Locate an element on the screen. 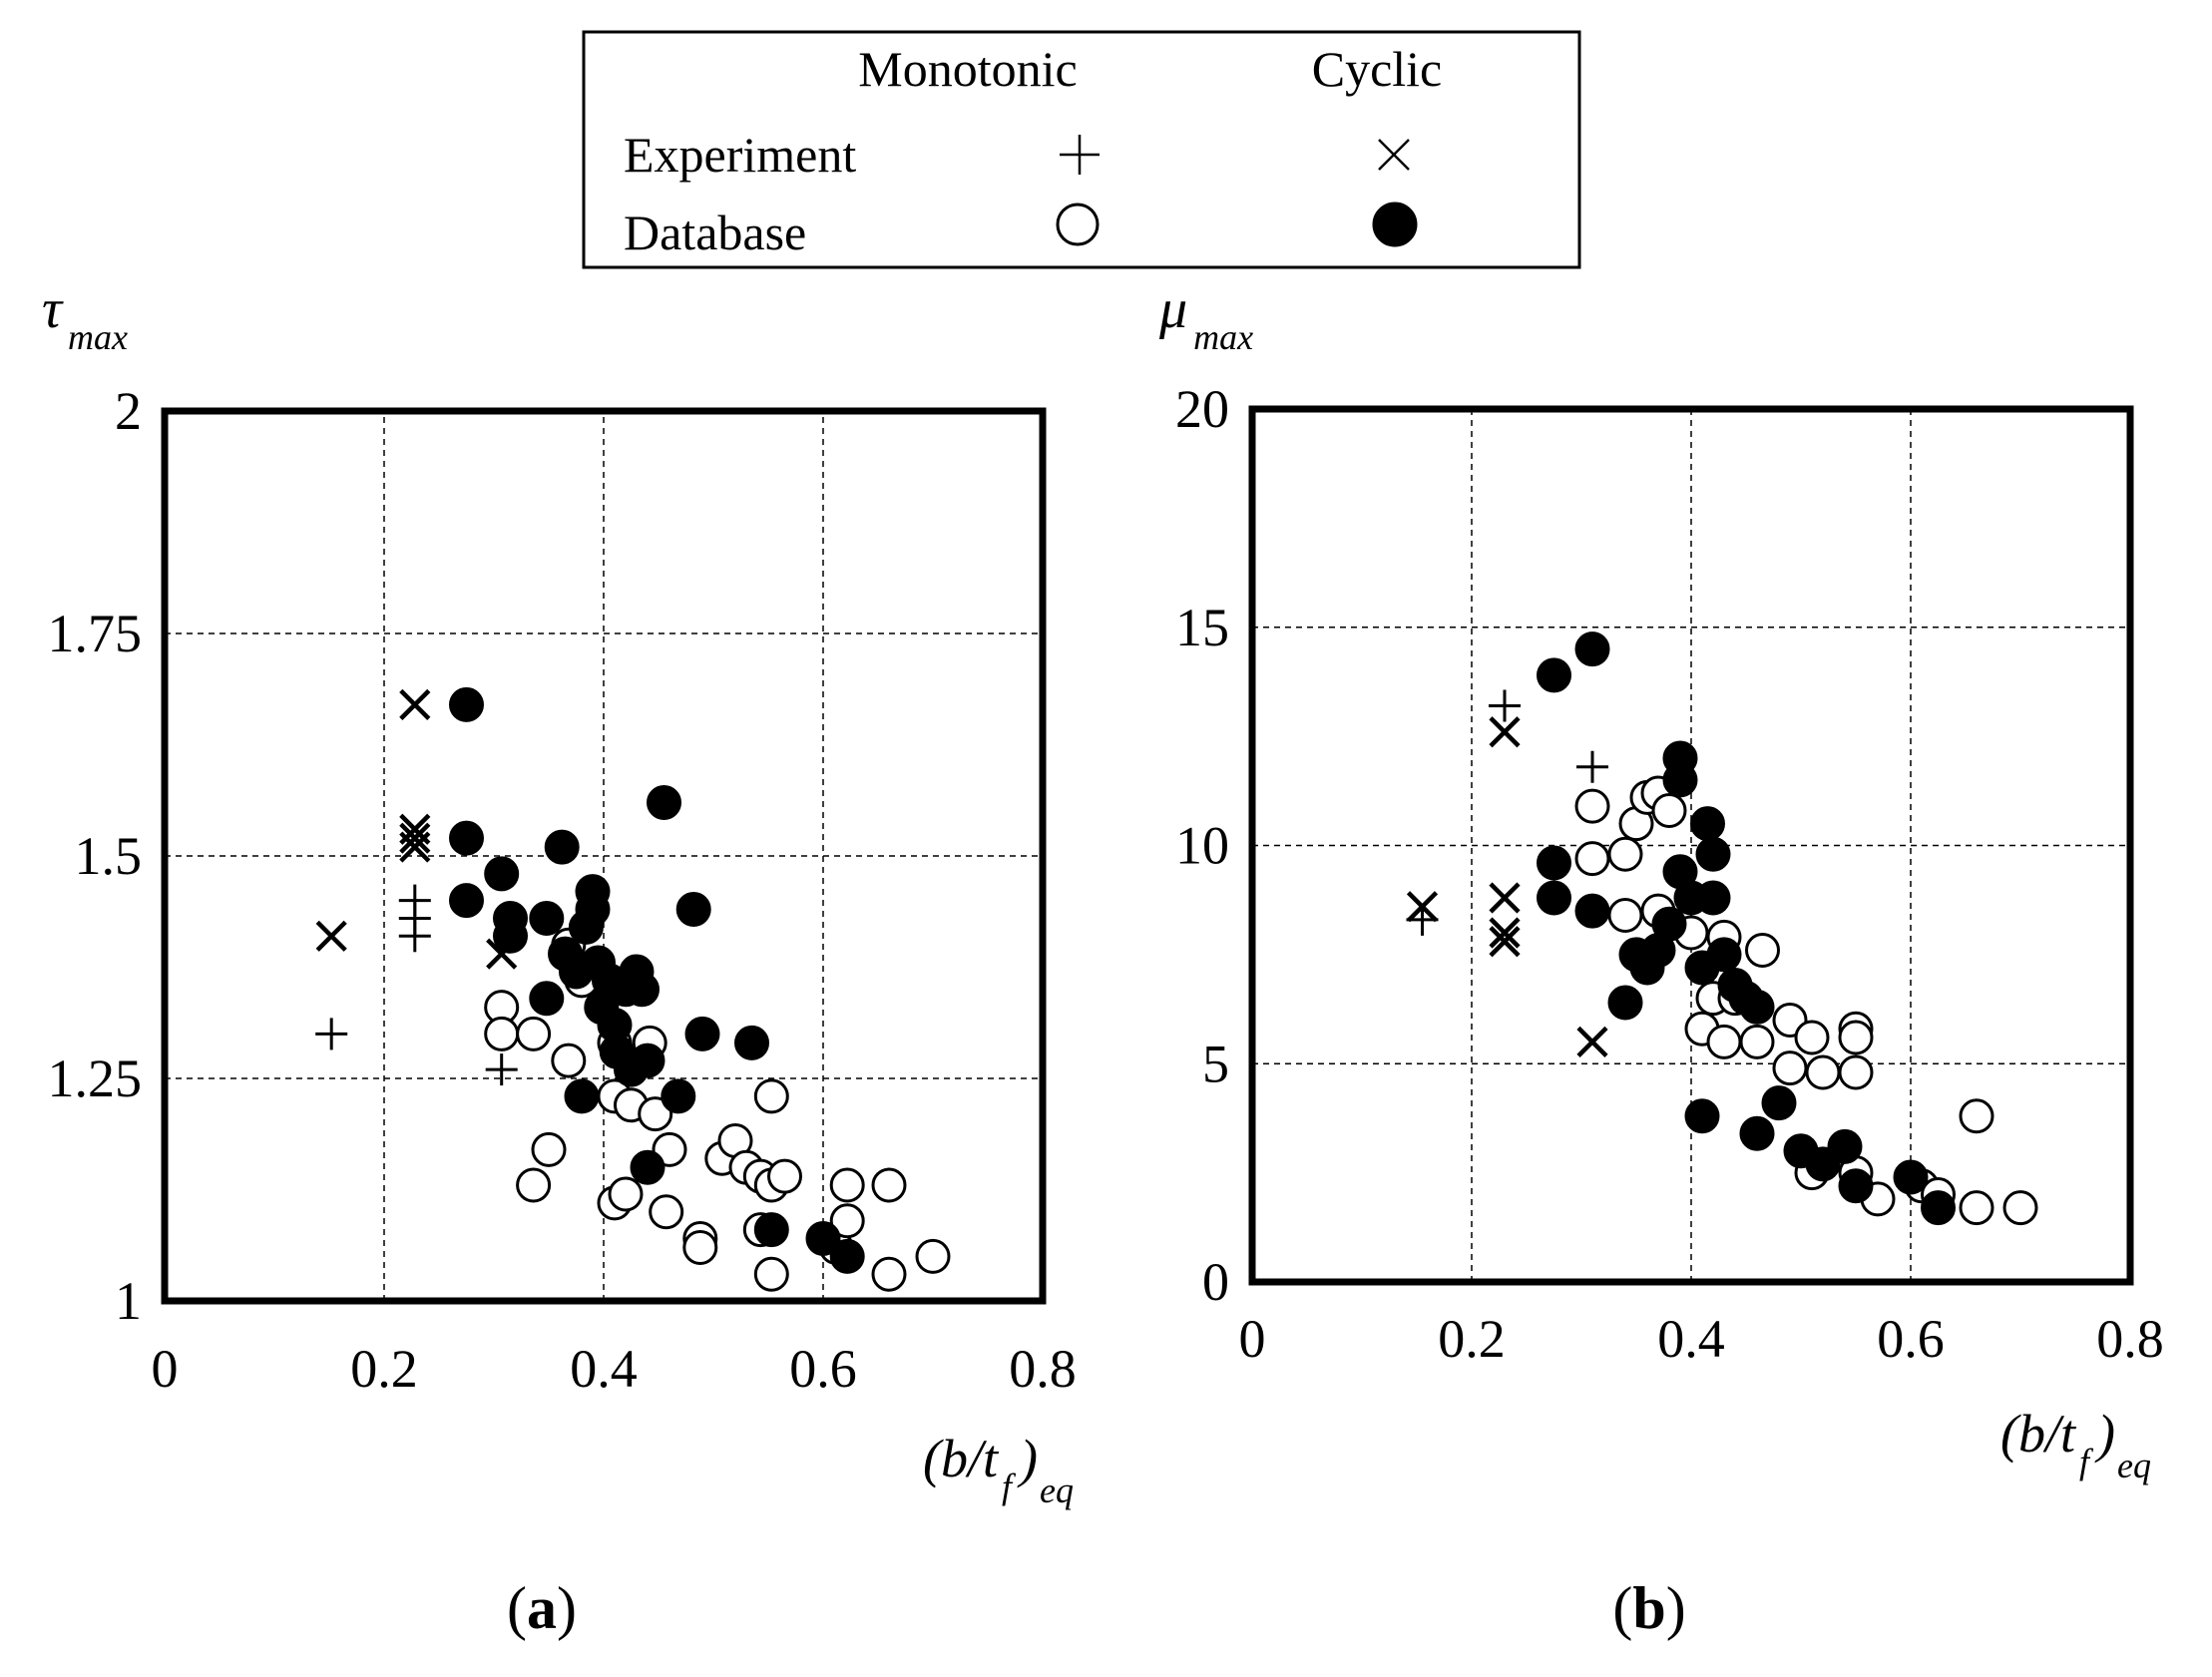 The image size is (2212, 1677). panel-b-ytick-label: 20 is located at coordinates (1202, 409).